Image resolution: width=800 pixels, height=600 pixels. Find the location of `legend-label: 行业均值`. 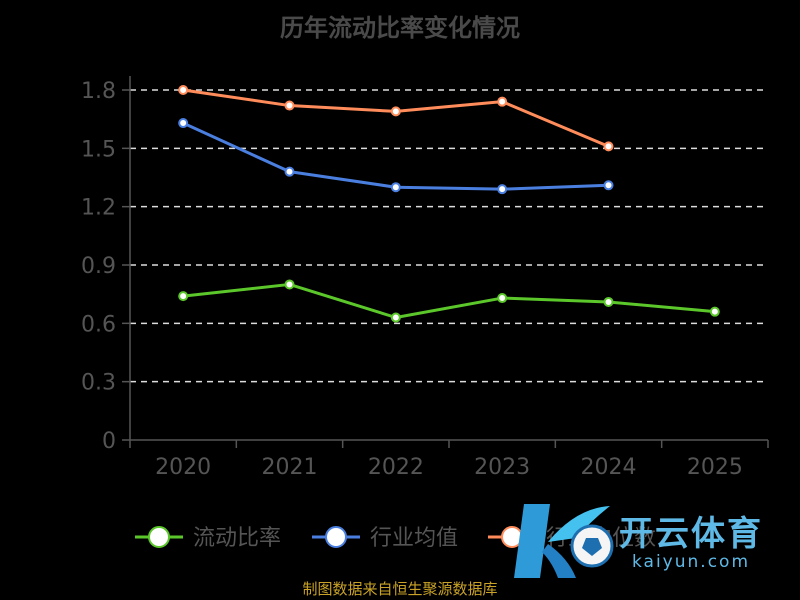

legend-label: 行业均值 is located at coordinates (414, 538).